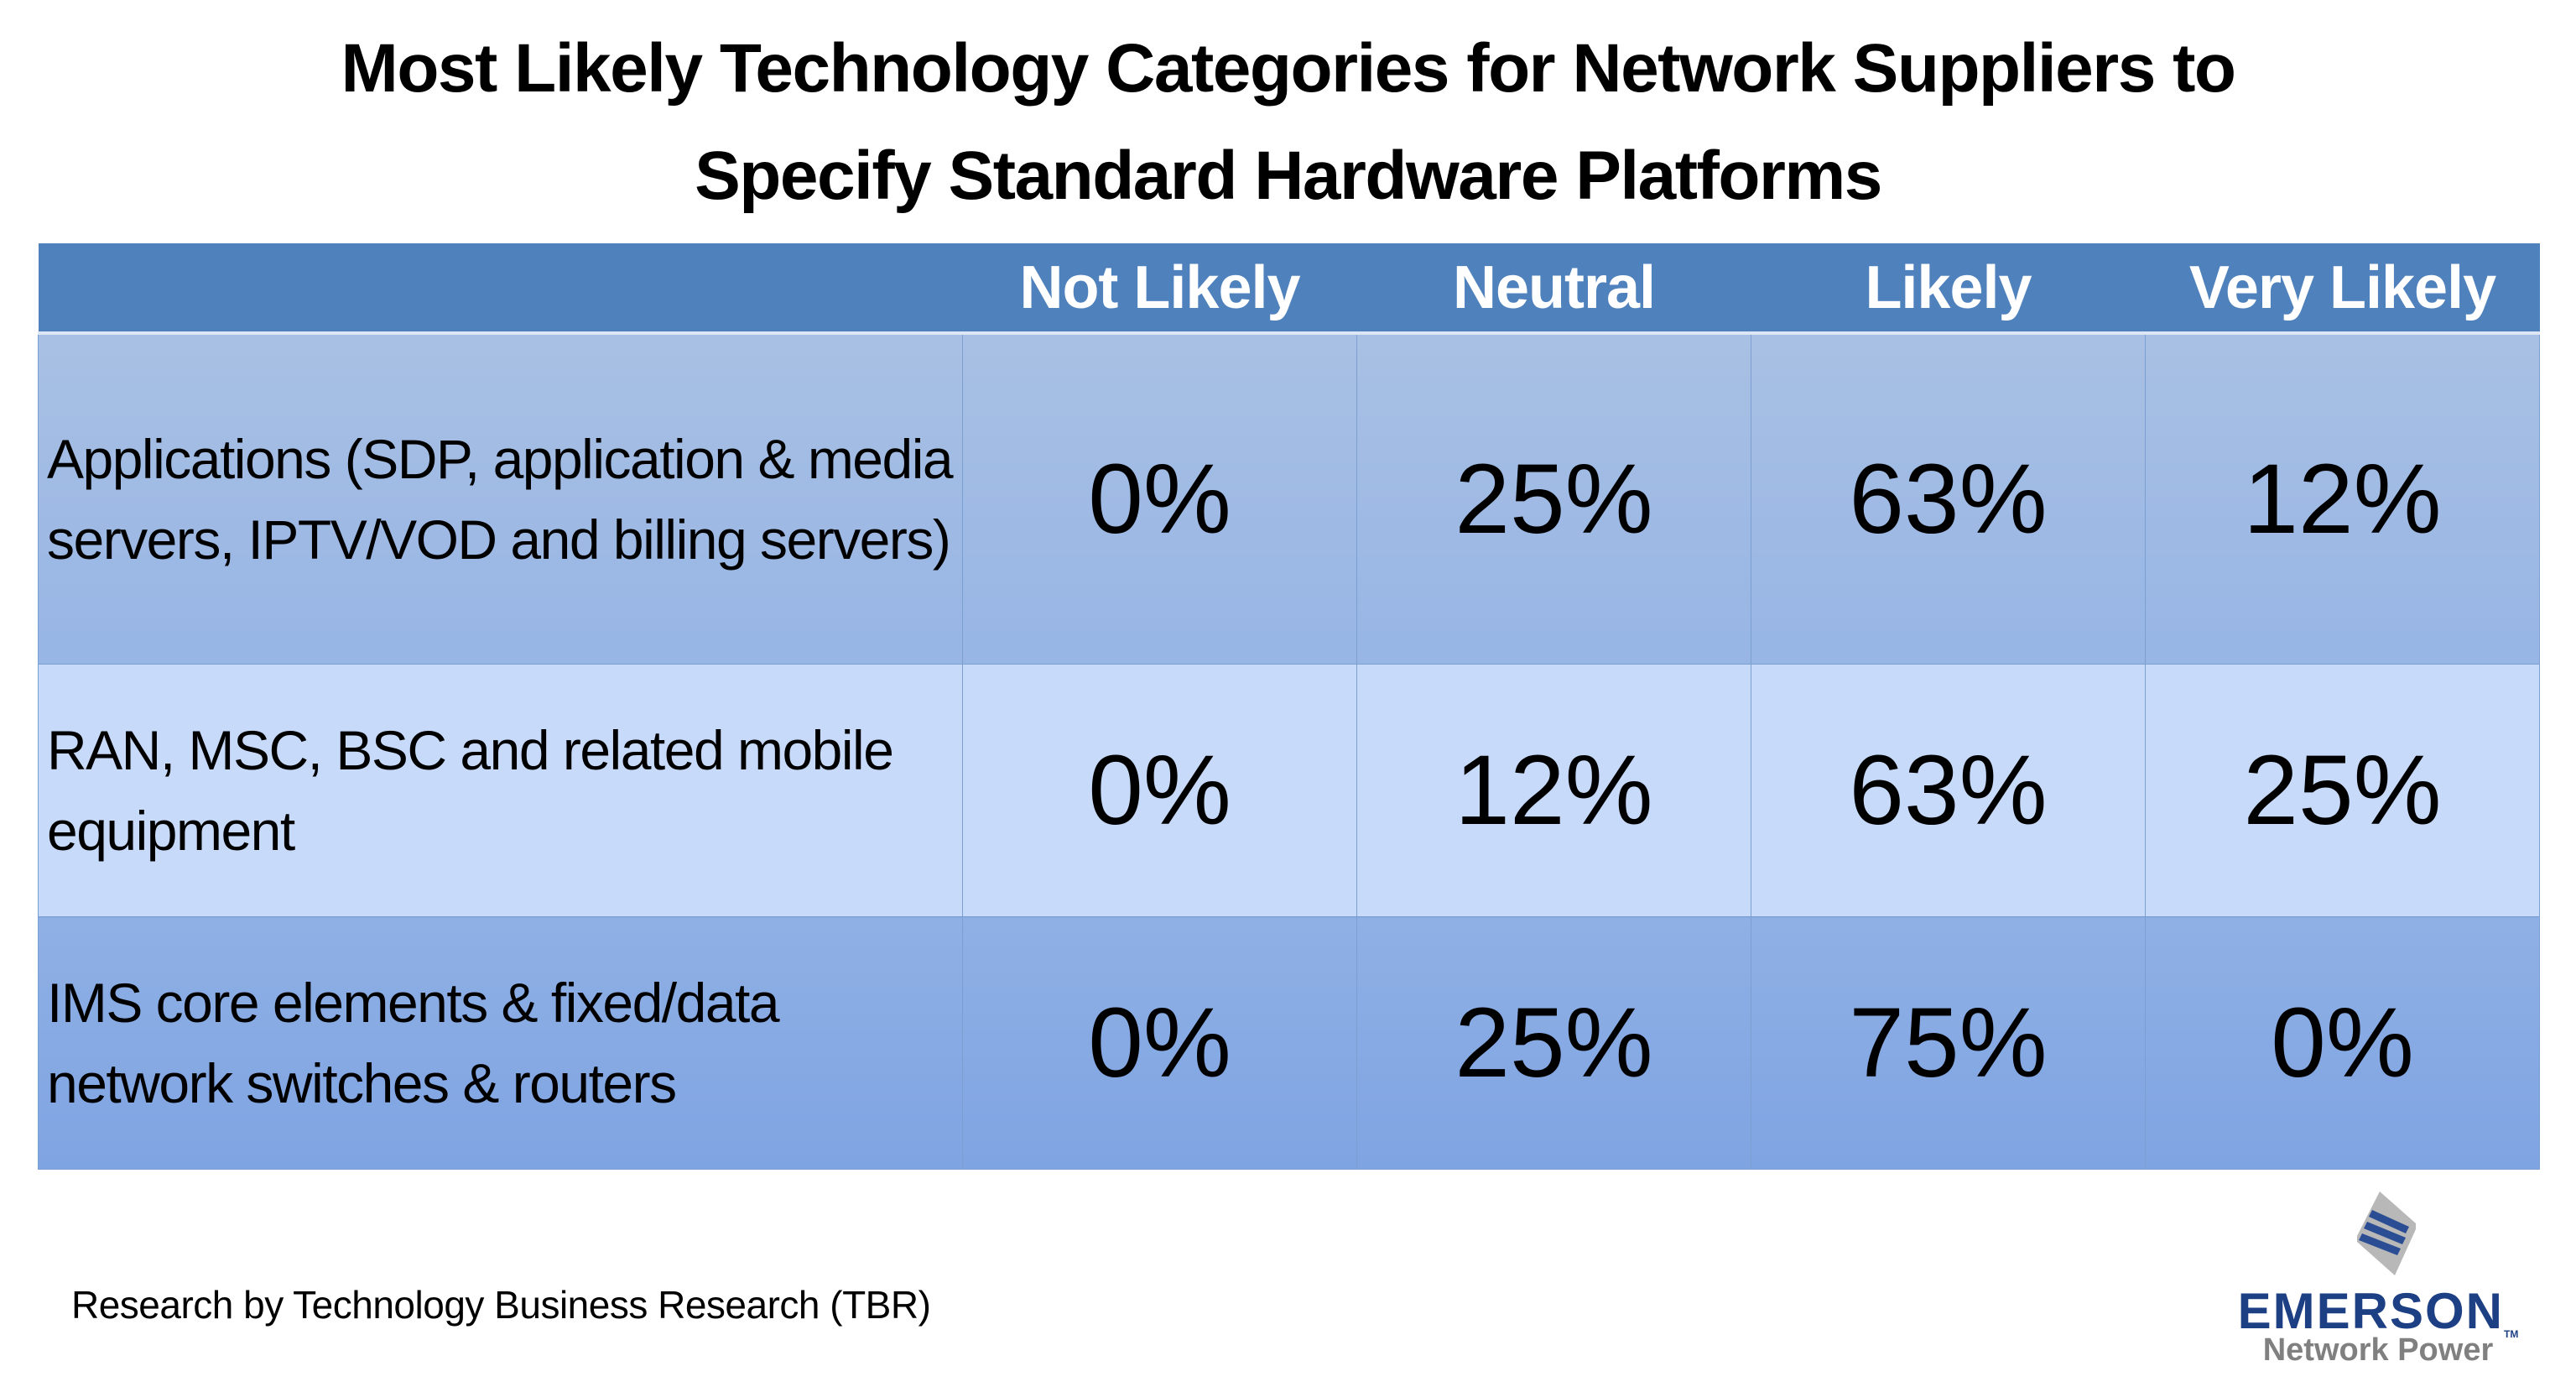 Image resolution: width=2576 pixels, height=1387 pixels. I want to click on table-header-row: Not Likely Neutral Likely Very Likely, so click(1289, 289).